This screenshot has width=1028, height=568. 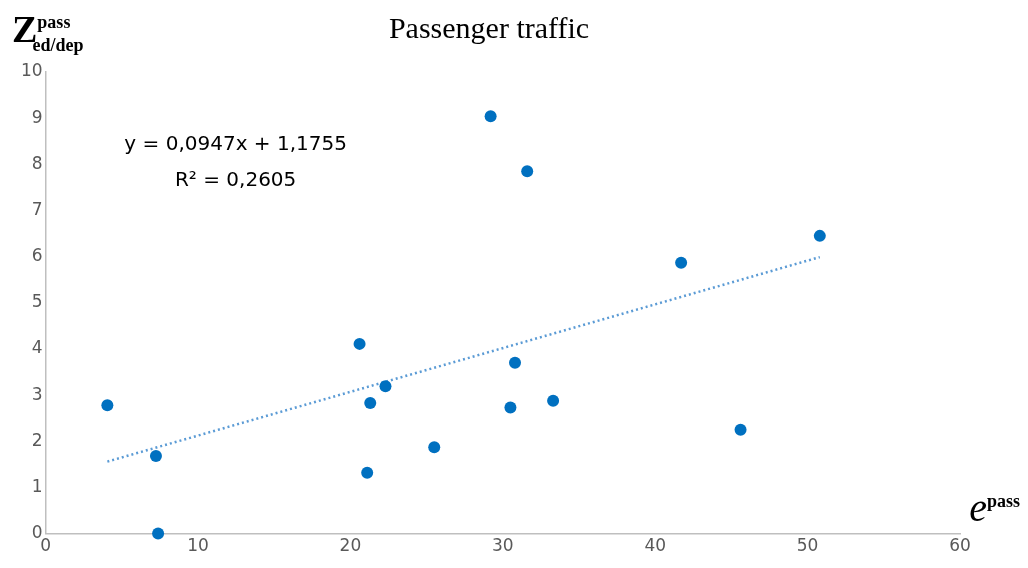 What do you see at coordinates (37, 347) in the screenshot?
I see `y-tick-label: 4` at bounding box center [37, 347].